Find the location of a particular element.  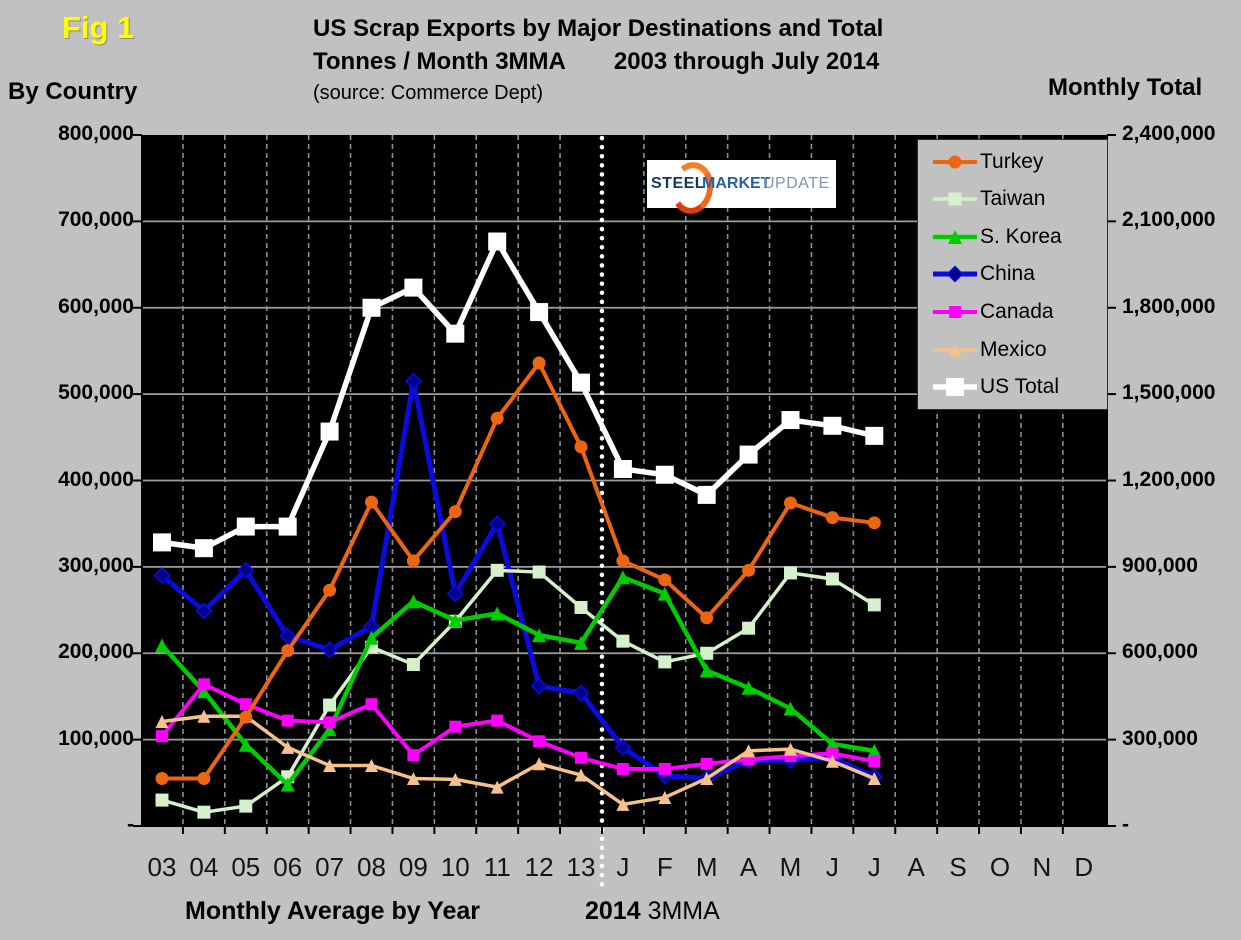

x-tick-label: 09 is located at coordinates (413, 867).